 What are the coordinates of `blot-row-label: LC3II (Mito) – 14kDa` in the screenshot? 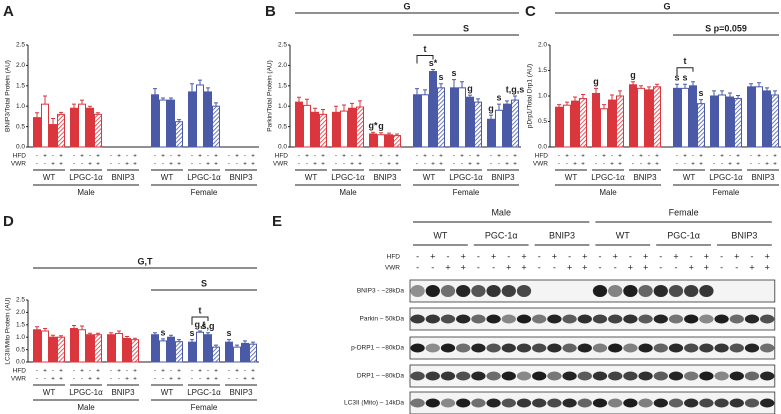 It's located at (374, 403).